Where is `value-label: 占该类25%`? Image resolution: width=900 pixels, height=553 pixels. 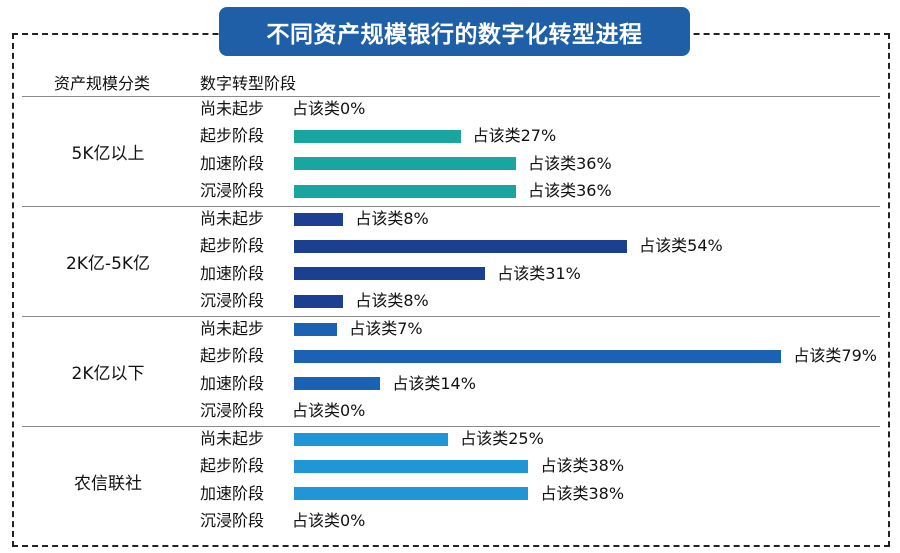
value-label: 占该类25% is located at coordinates (502, 438).